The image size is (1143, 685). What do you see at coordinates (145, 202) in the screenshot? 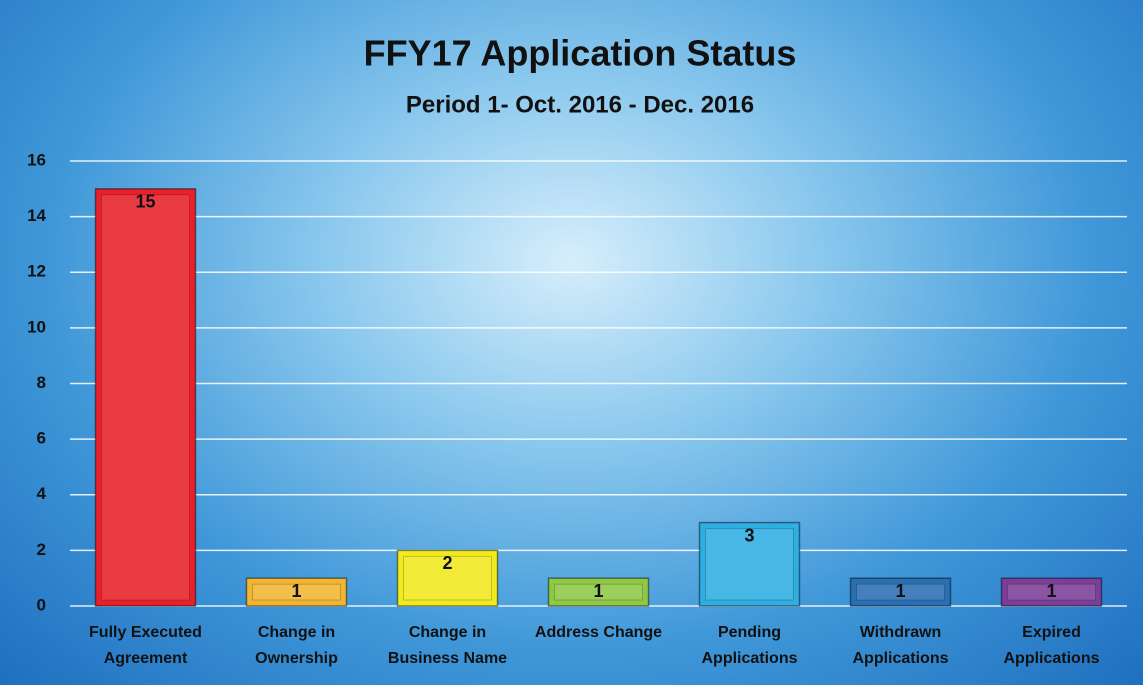
I see `data-label: 15` at bounding box center [145, 202].